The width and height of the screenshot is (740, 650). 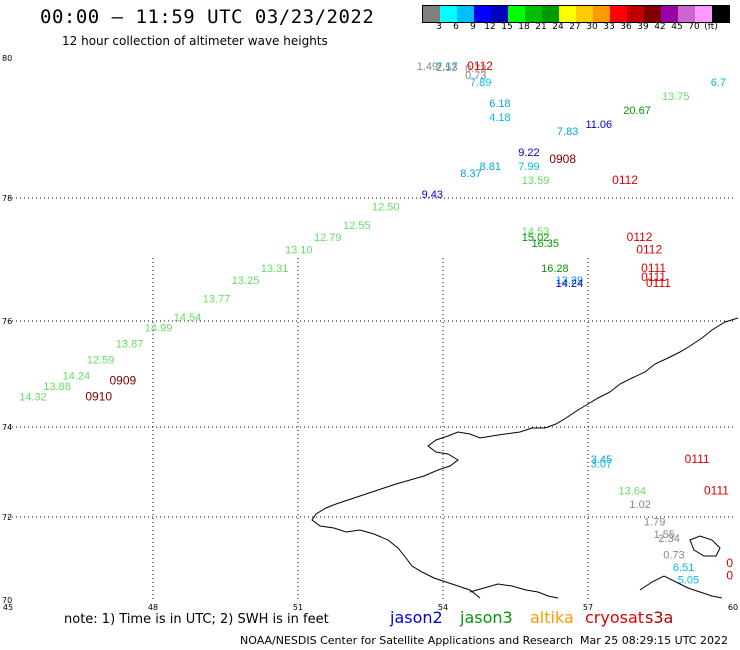 I want to click on swh-value-label: 7.17, so click(x=446, y=67).